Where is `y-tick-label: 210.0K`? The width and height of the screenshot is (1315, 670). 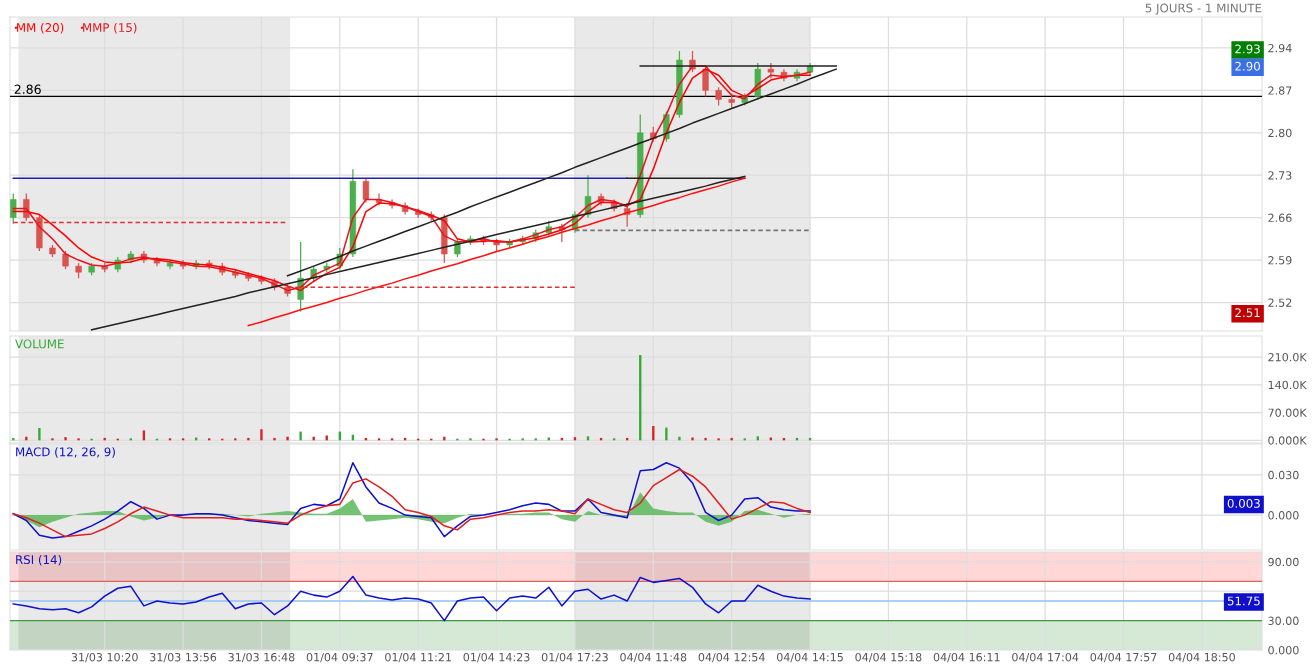 y-tick-label: 210.0K is located at coordinates (1287, 357).